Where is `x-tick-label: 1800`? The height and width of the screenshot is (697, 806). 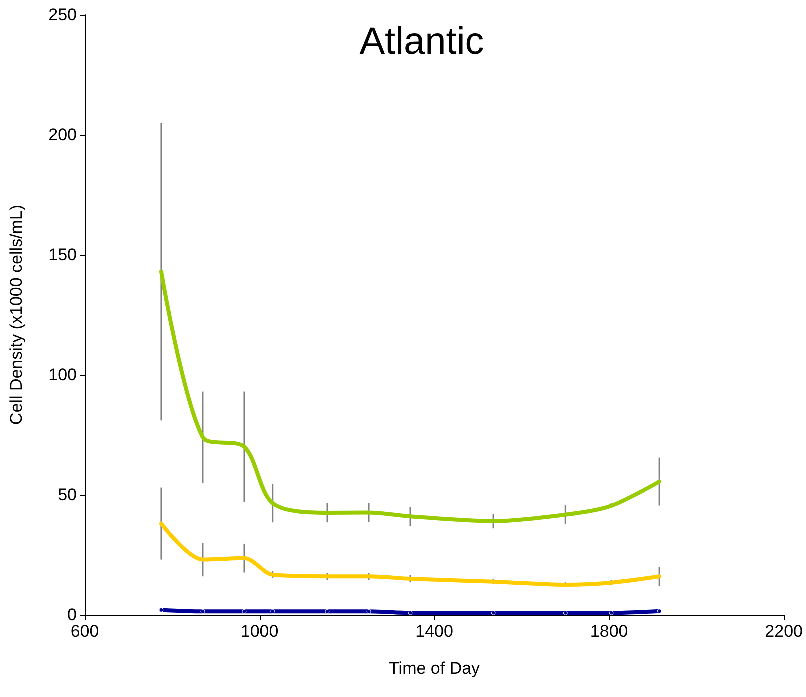
x-tick-label: 1800 is located at coordinates (609, 631).